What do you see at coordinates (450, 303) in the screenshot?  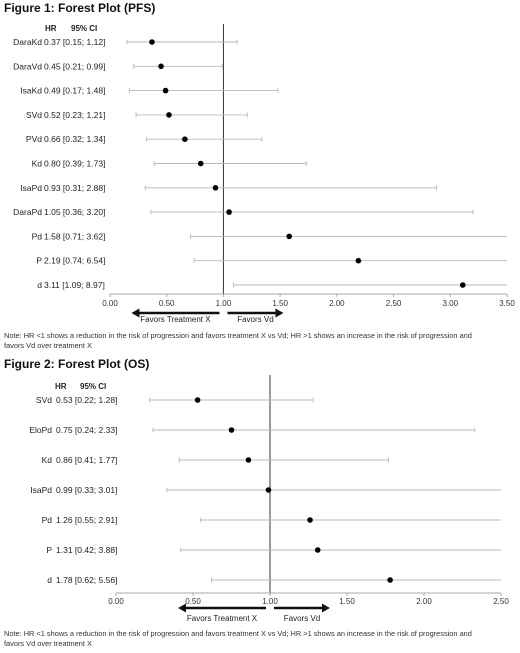 I see `x-tick-label: 3.00` at bounding box center [450, 303].